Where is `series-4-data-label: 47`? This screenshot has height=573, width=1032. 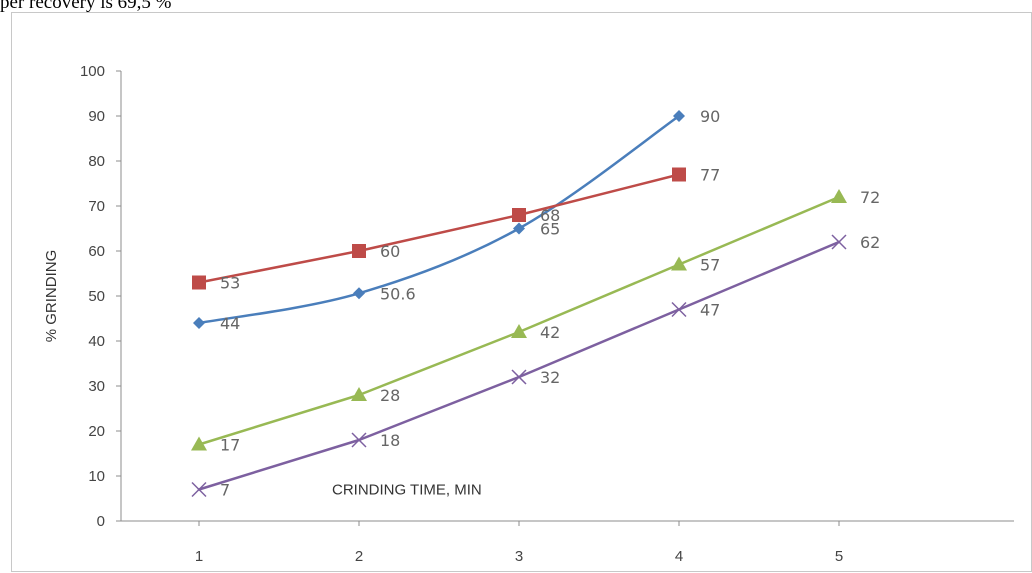
series-4-data-label: 47 is located at coordinates (710, 310).